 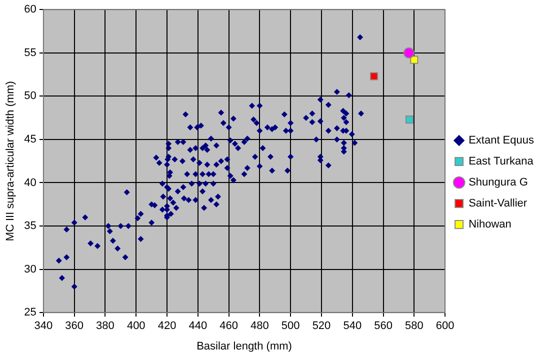 I want to click on y-tick-label: 45, so click(x=30, y=139).